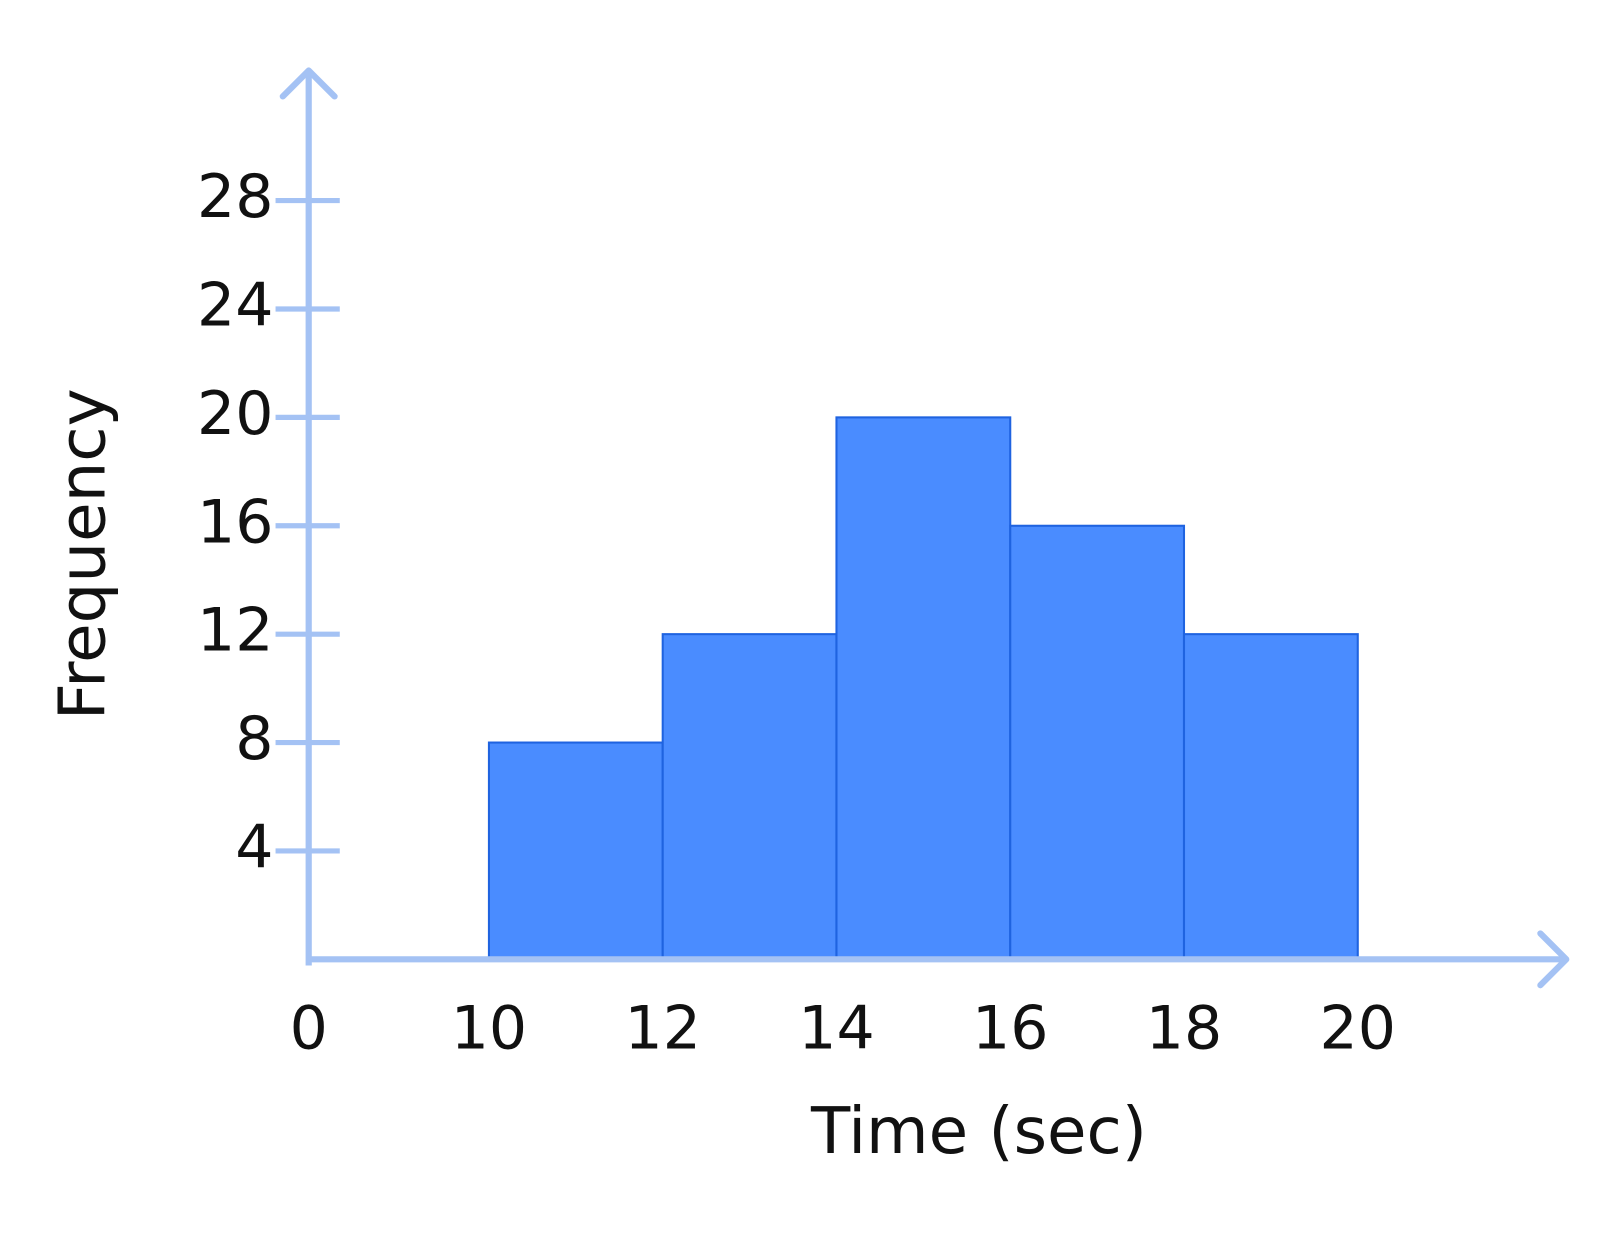 This screenshot has width=1616, height=1236. Describe the element at coordinates (235, 631) in the screenshot. I see `y-tick-label: 12` at that location.